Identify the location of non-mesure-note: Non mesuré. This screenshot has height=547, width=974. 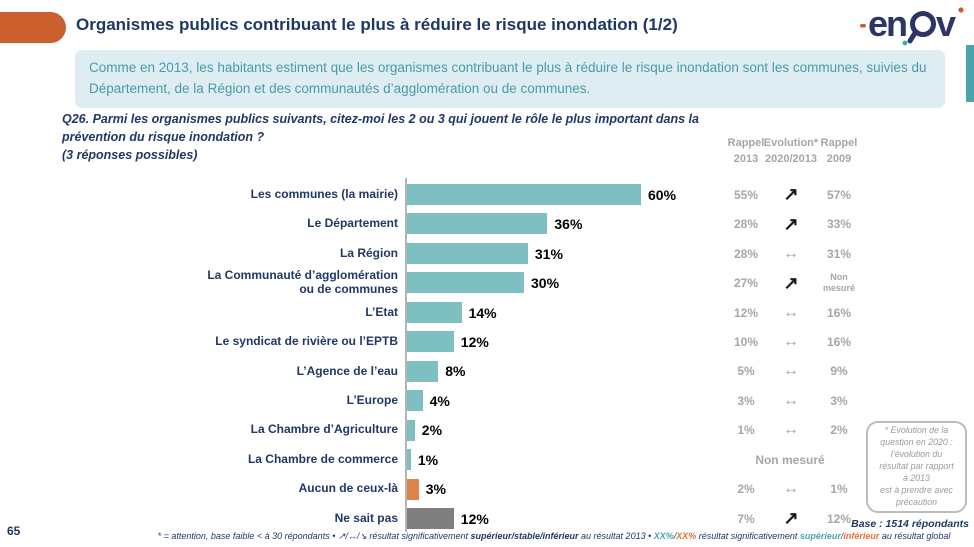
(790, 459).